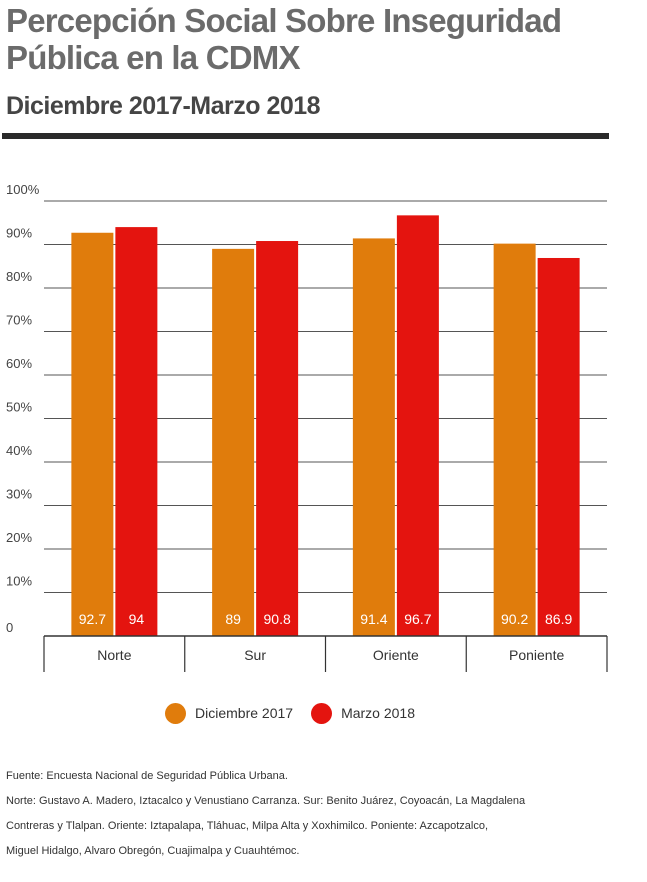 Image resolution: width=647 pixels, height=882 pixels. I want to click on y-tick-label: 10%, so click(19, 581).